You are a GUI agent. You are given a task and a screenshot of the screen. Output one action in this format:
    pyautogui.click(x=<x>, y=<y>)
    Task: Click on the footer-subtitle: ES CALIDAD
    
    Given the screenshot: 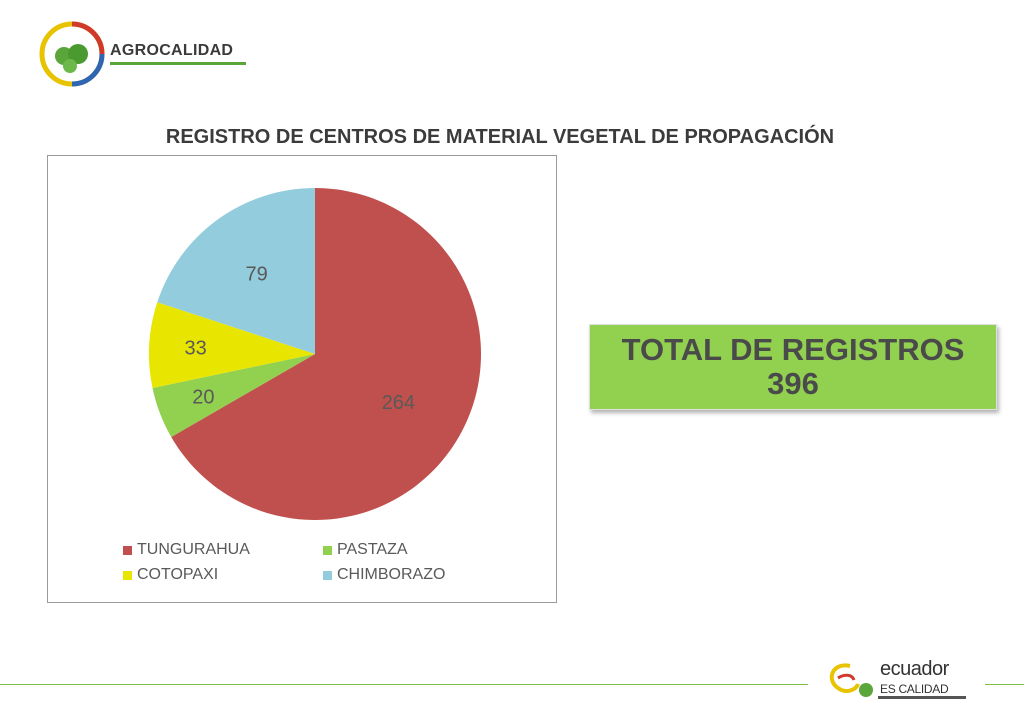 What is the action you would take?
    pyautogui.click(x=914, y=689)
    